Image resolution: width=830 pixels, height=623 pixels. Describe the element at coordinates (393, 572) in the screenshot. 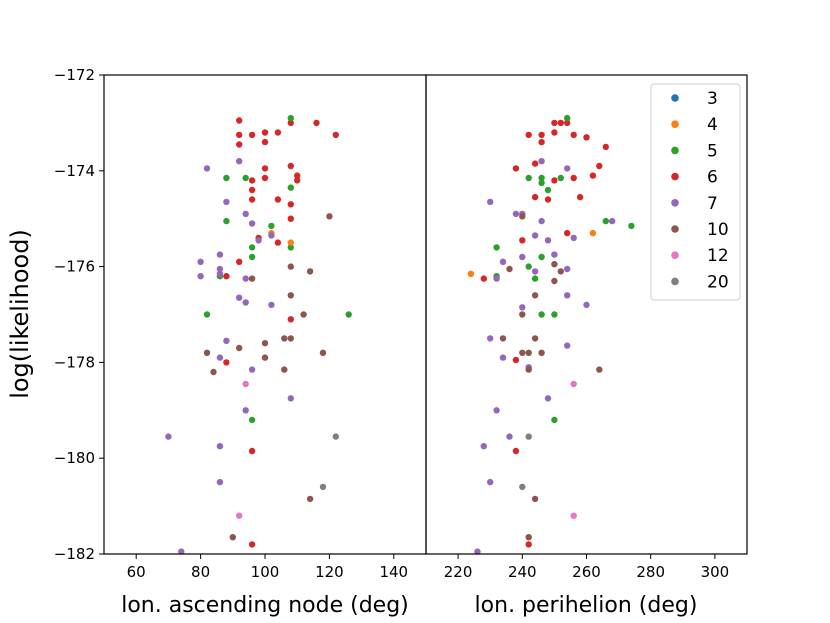

I see `x-tick-label-140: 140` at that location.